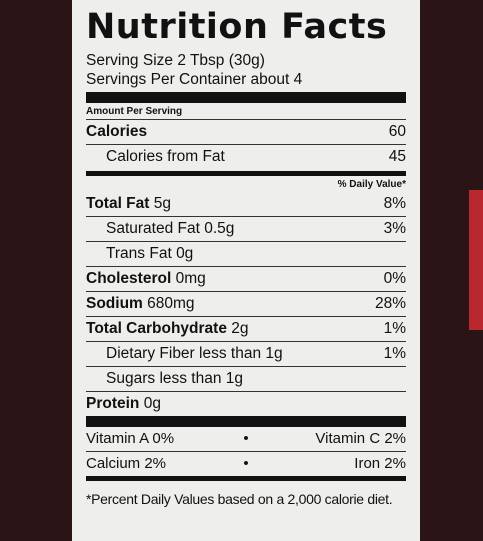  I want to click on nutrient-amount: 680mg, so click(171, 303).